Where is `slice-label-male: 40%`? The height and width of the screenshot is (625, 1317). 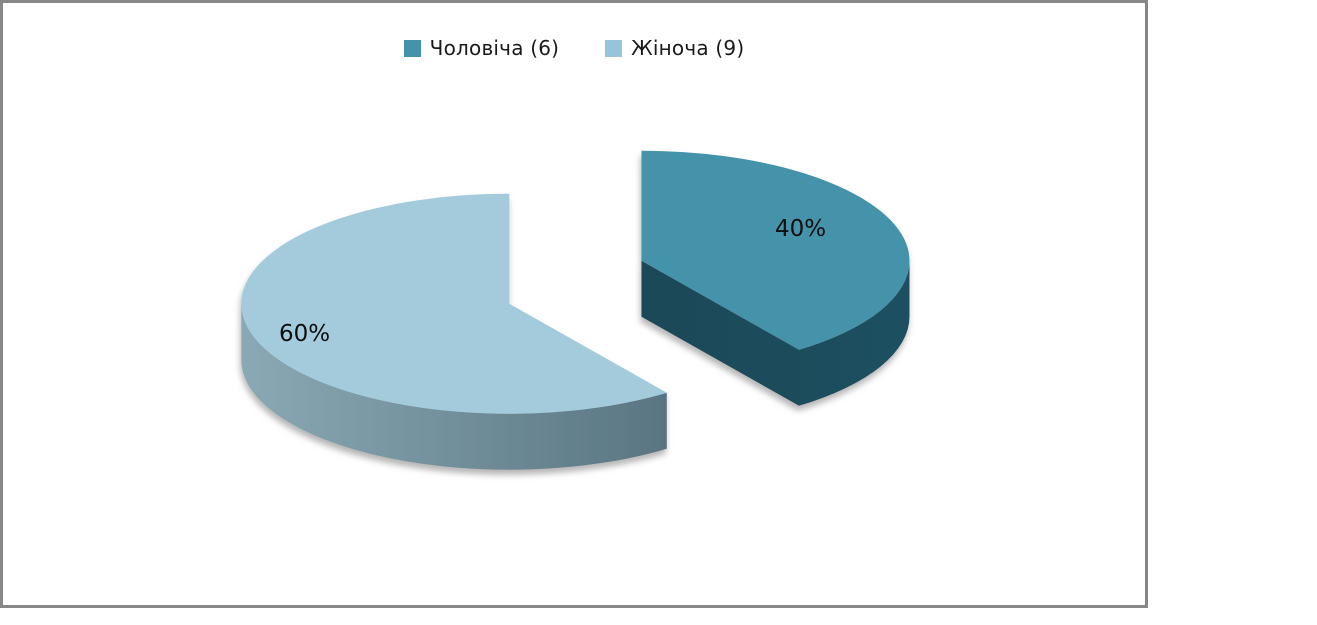
slice-label-male: 40% is located at coordinates (801, 229).